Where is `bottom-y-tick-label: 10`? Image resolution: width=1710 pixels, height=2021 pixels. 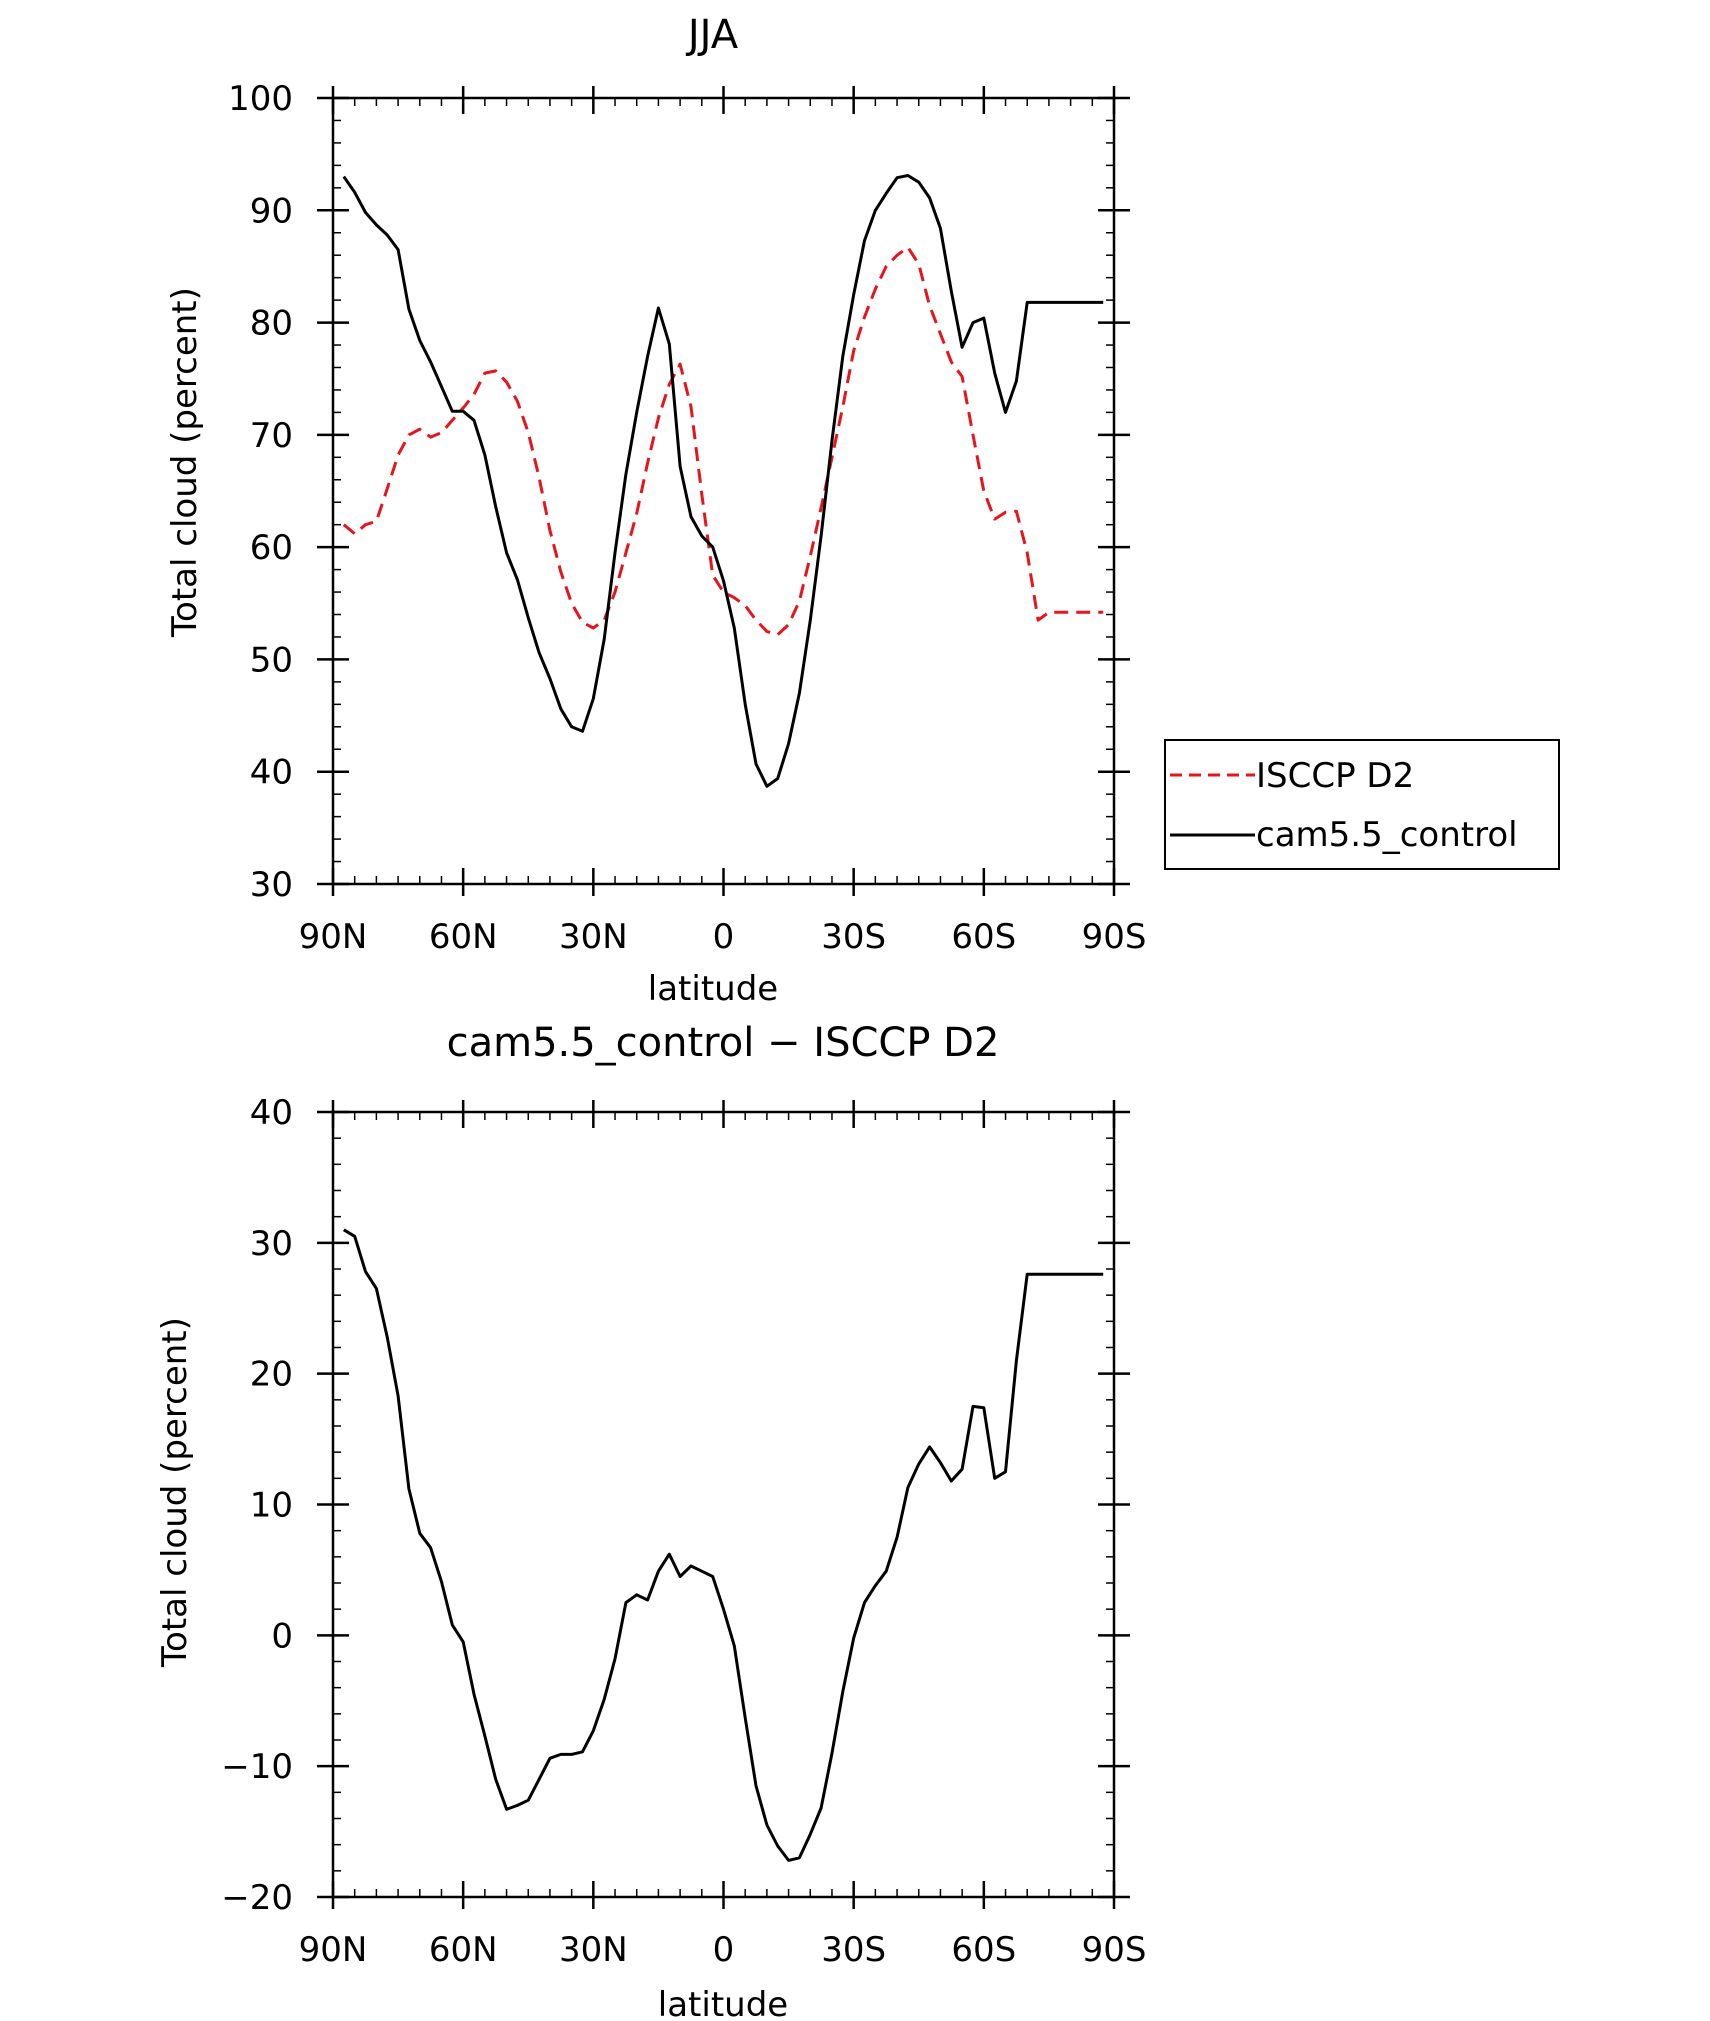
bottom-y-tick-label: 10 is located at coordinates (271, 1506).